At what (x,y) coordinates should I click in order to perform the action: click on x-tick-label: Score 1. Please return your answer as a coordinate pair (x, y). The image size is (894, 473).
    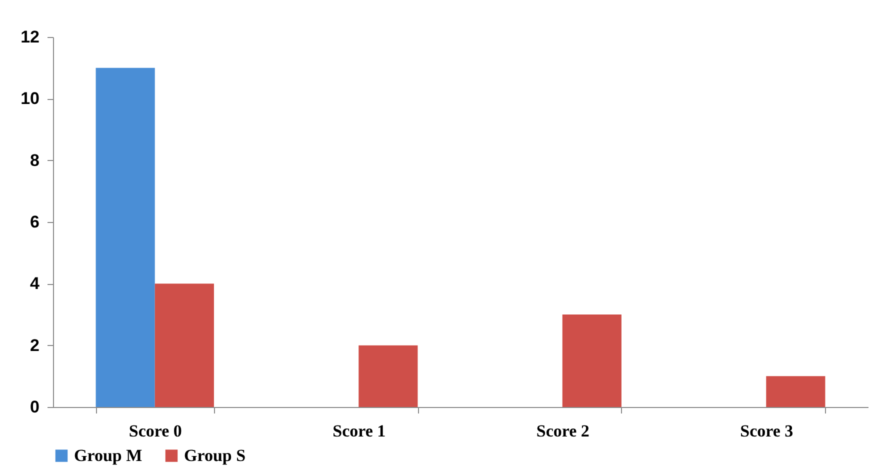
    Looking at the image, I should click on (359, 431).